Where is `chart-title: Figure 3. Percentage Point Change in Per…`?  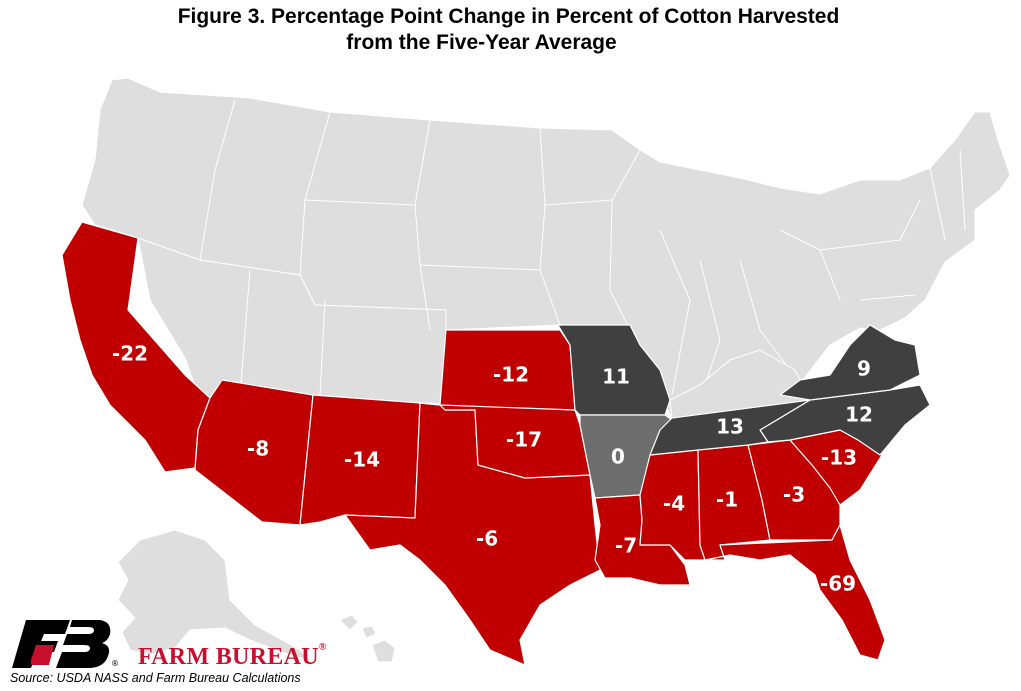
chart-title: Figure 3. Percentage Point Change in Per… is located at coordinates (510, 30).